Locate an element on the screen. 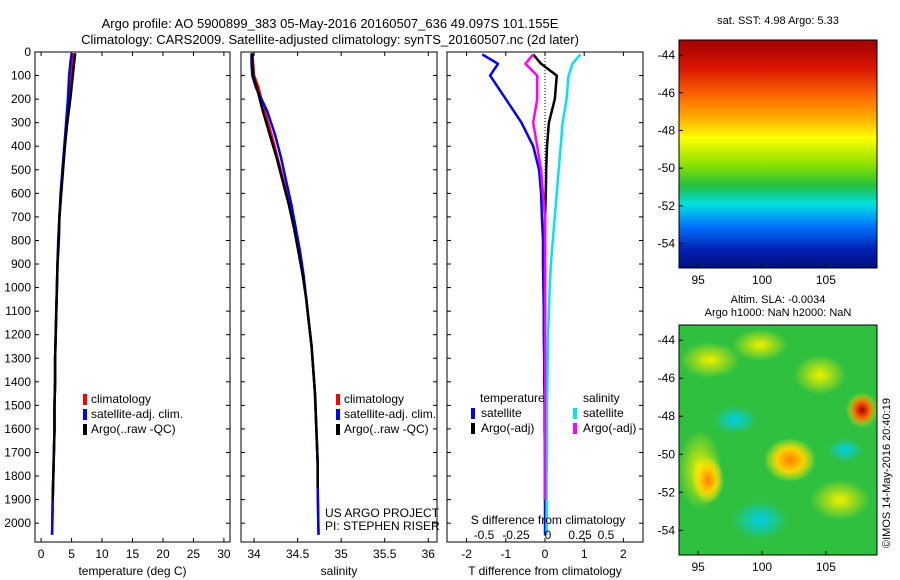 The image size is (900, 580). y-tick-label: 1300 is located at coordinates (17, 358).